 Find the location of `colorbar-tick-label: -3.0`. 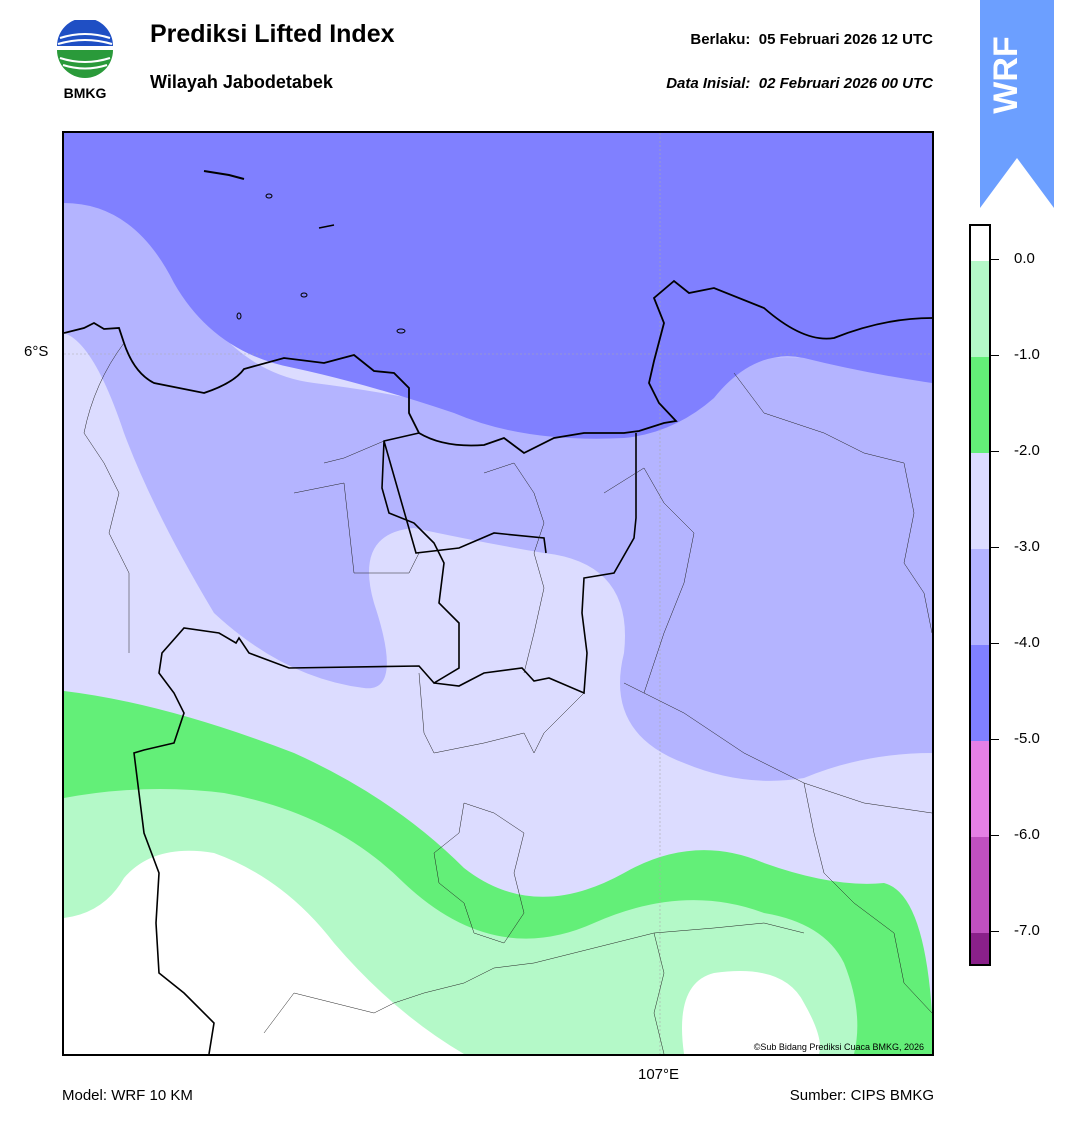

colorbar-tick-label: -3.0 is located at coordinates (1027, 546).